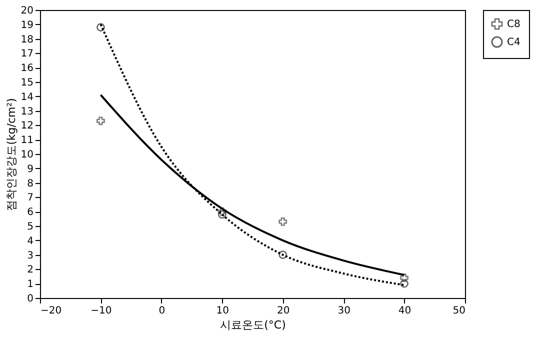  I want to click on x-tick-label: 40, so click(405, 311).